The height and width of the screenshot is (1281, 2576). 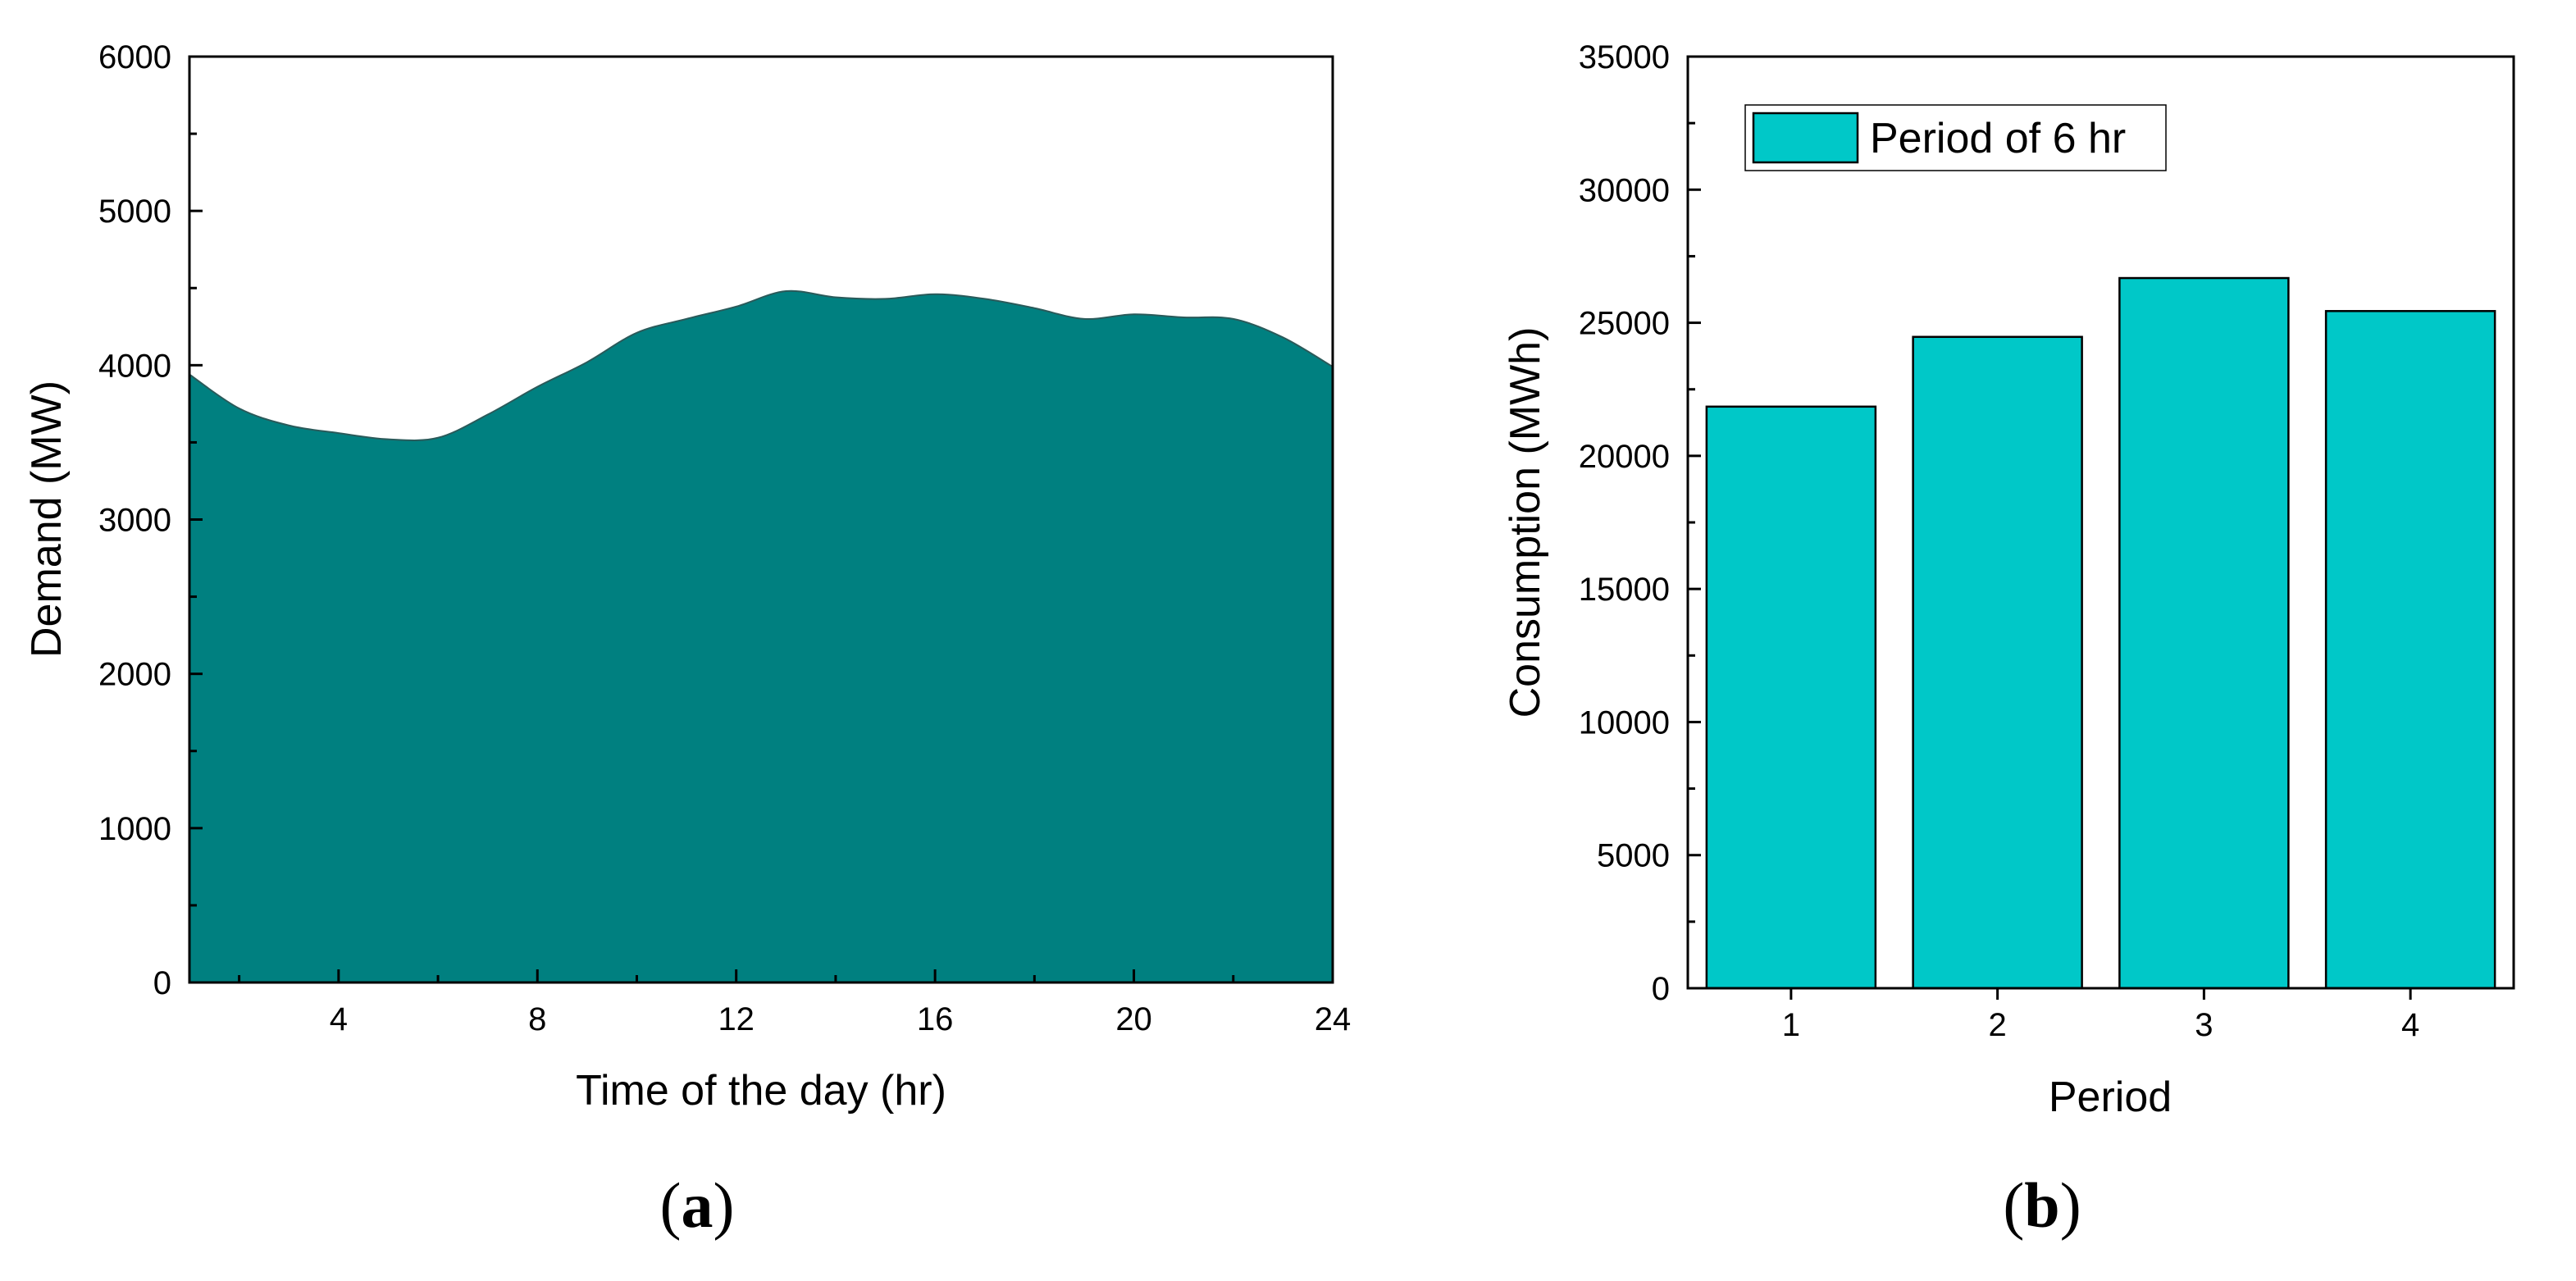 I want to click on y-axis-title-b: Consumption (MWh), so click(x=1525, y=523).